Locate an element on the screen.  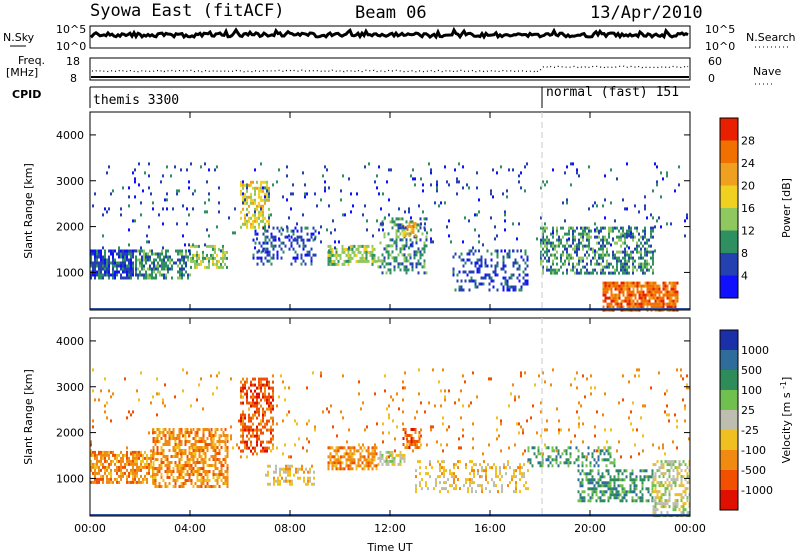
colorbar-swatch is located at coordinates (729, 242).